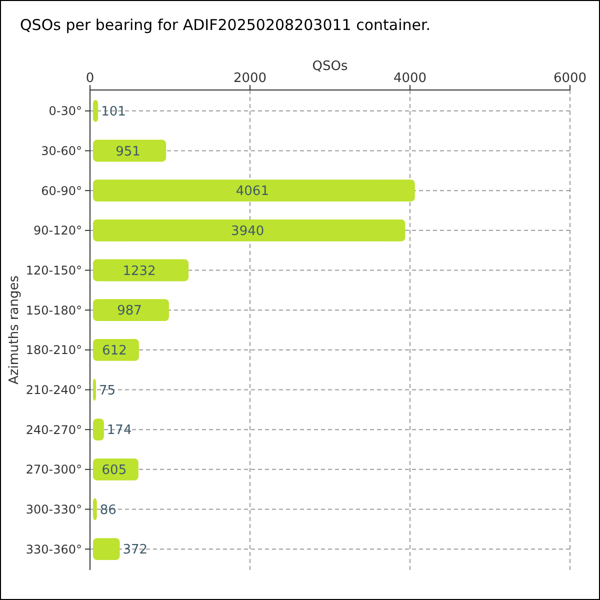 This screenshot has height=600, width=600. What do you see at coordinates (61, 151) in the screenshot?
I see `y-tick-label: 30-60°` at bounding box center [61, 151].